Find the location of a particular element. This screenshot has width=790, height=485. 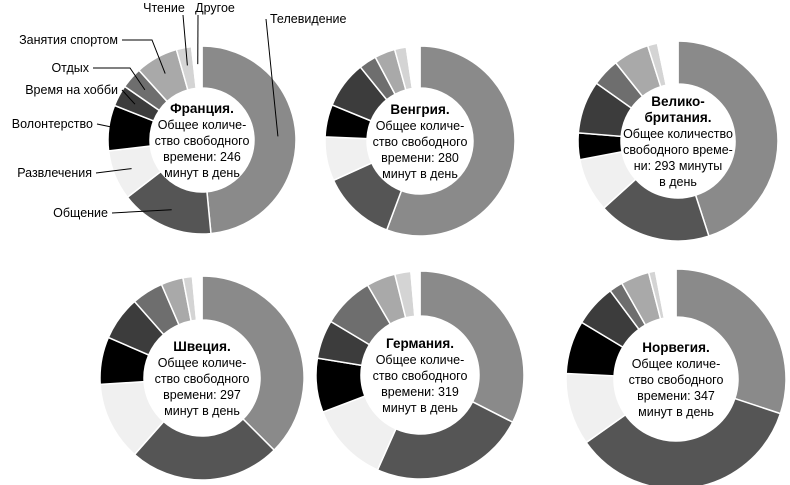

center-label-norvegiya-line-2: Общее количе- is located at coordinates (676, 364).